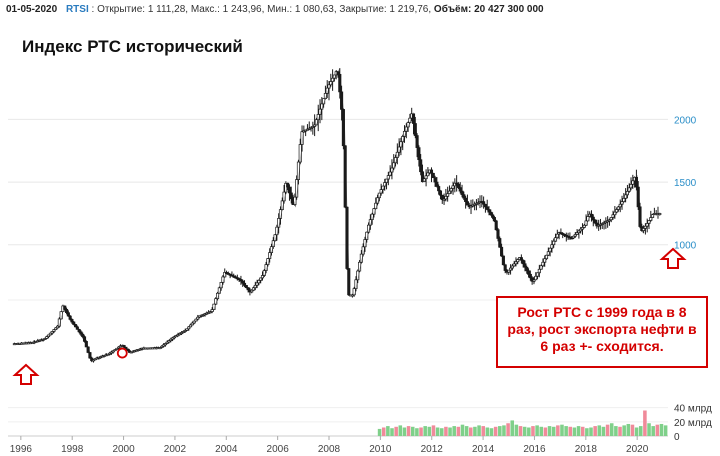 The image size is (720, 456). I want to click on x-tick-label: 2008, so click(329, 449).